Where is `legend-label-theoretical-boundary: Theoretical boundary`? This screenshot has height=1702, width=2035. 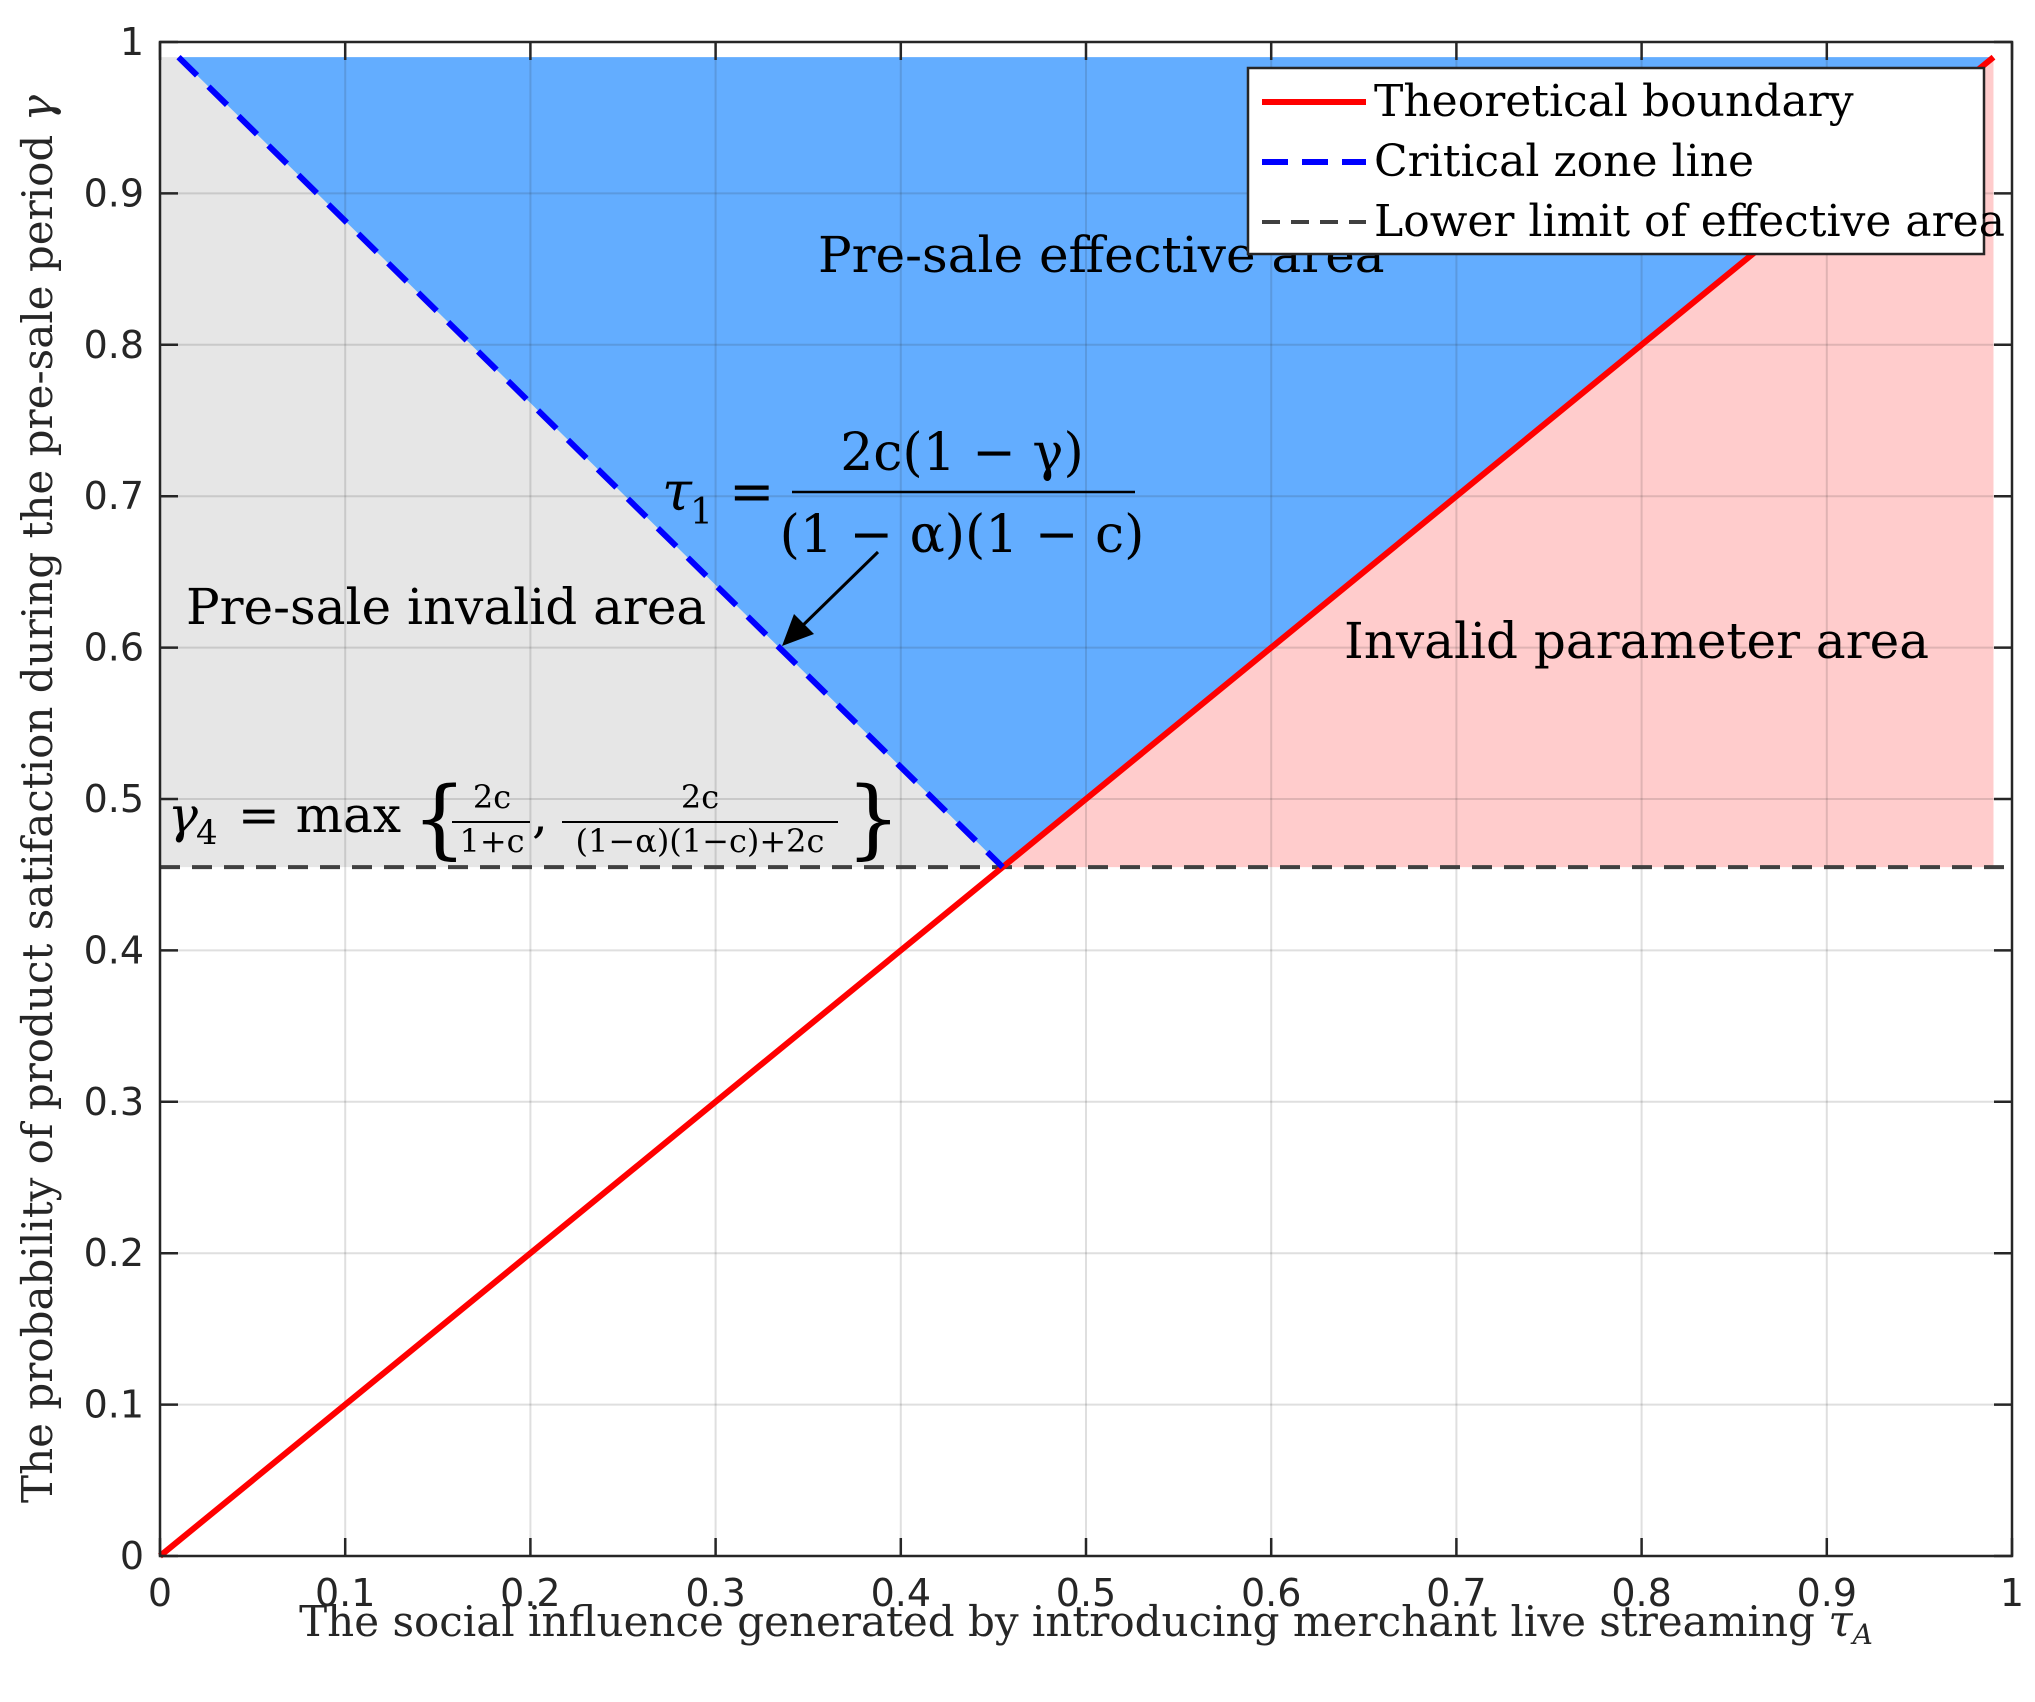
legend-label-theoretical-boundary: Theoretical boundary is located at coordinates (1614, 101).